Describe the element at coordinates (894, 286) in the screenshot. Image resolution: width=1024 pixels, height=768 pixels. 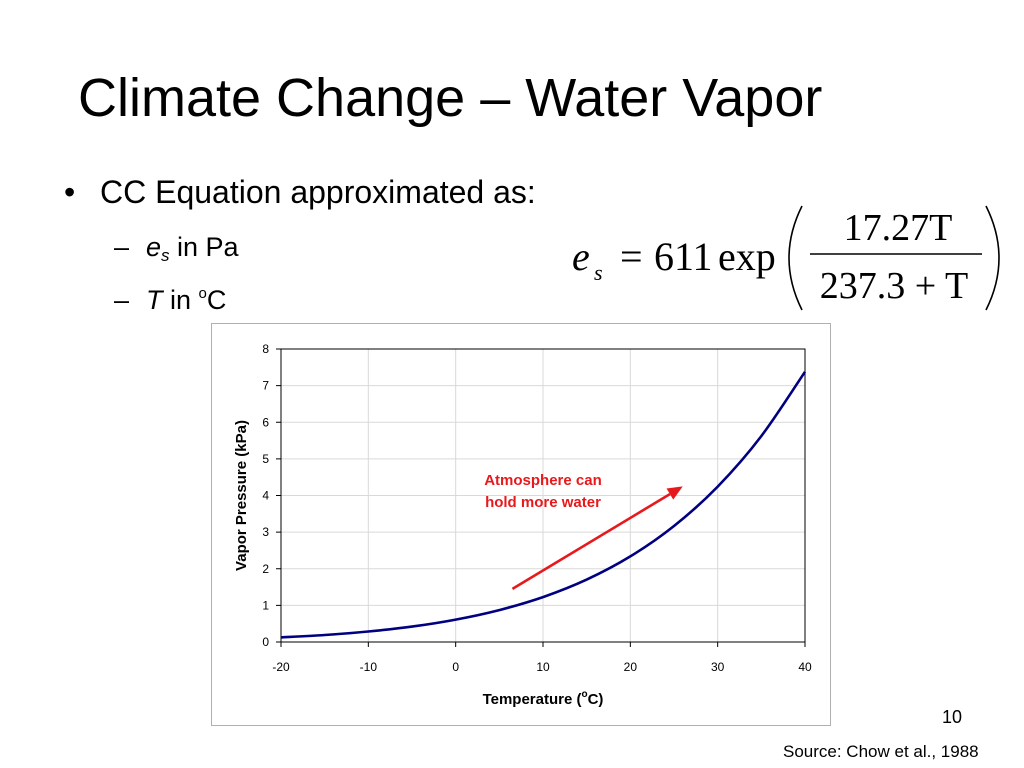
I see `eq-denominator: 237.3 + T` at that location.